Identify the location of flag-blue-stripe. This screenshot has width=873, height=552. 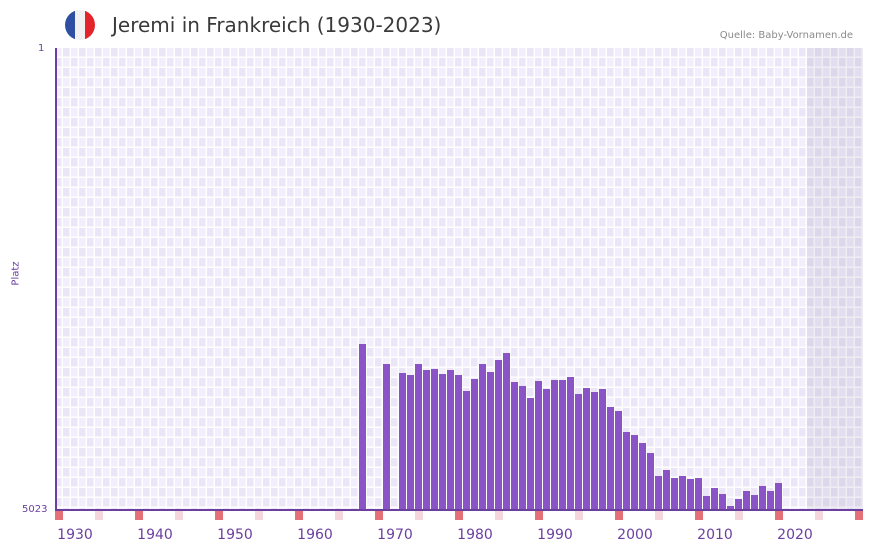
(70, 25).